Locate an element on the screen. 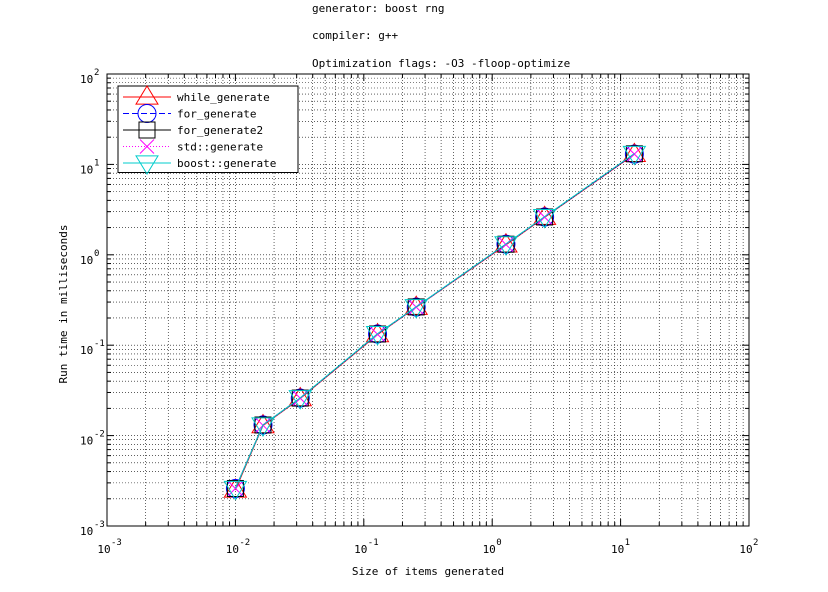  legend-entry: for_generate is located at coordinates (189, 113).